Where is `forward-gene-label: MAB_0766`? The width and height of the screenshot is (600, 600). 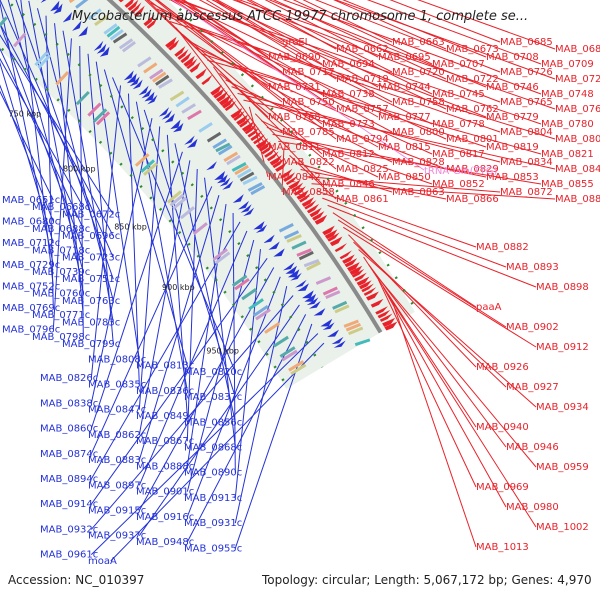
forward-gene-label: MAB_0766 is located at coordinates (577, 109).